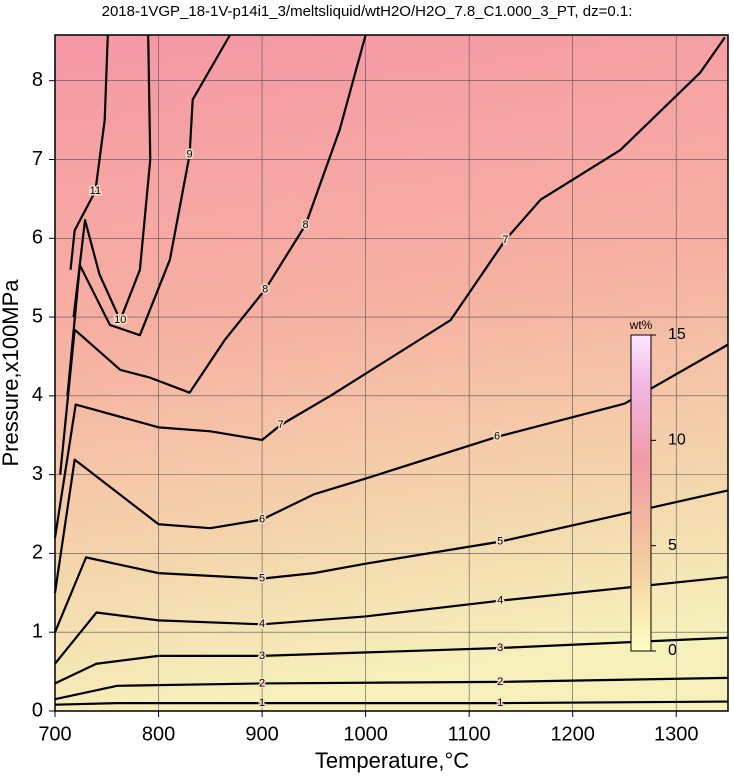 This screenshot has width=734, height=776. Describe the element at coordinates (37, 238) in the screenshot. I see `y-tick-label: 6` at that location.